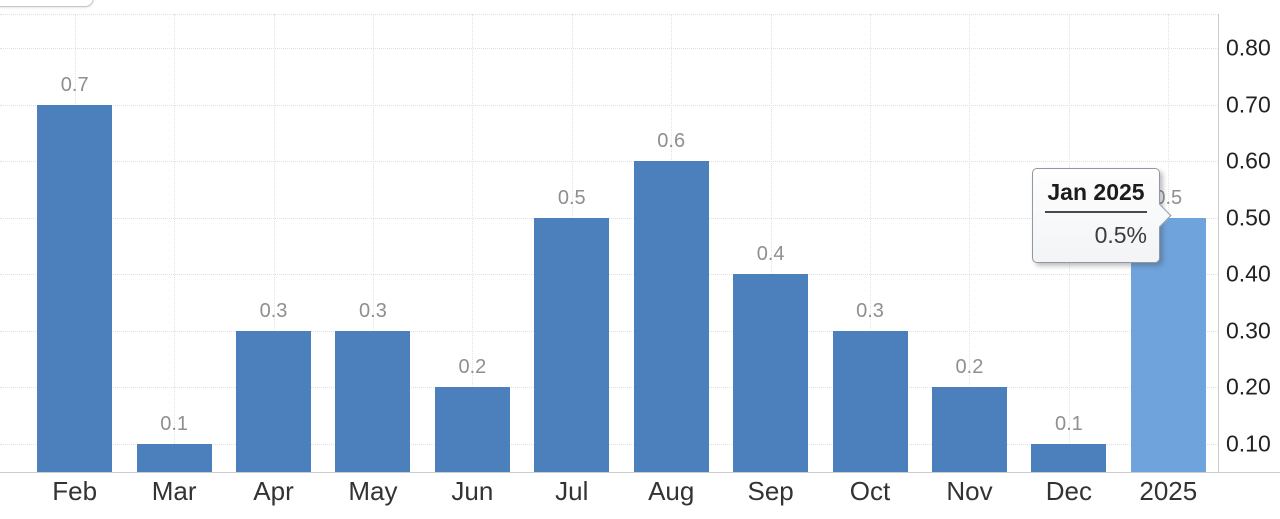 The width and height of the screenshot is (1280, 519). I want to click on x-axis-label-Jun: Jun, so click(472, 491).